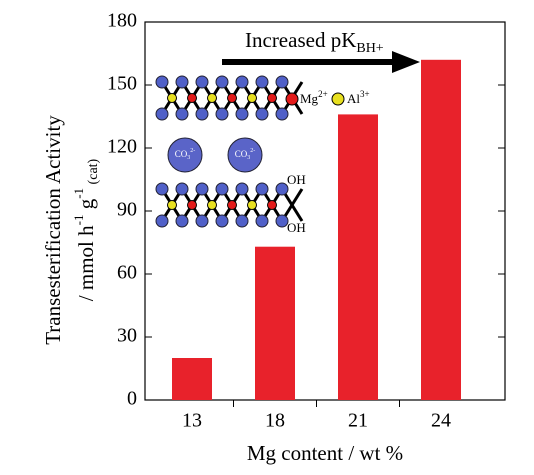  I want to click on y-axis-label: Transesterification Activity, so click(53, 230).